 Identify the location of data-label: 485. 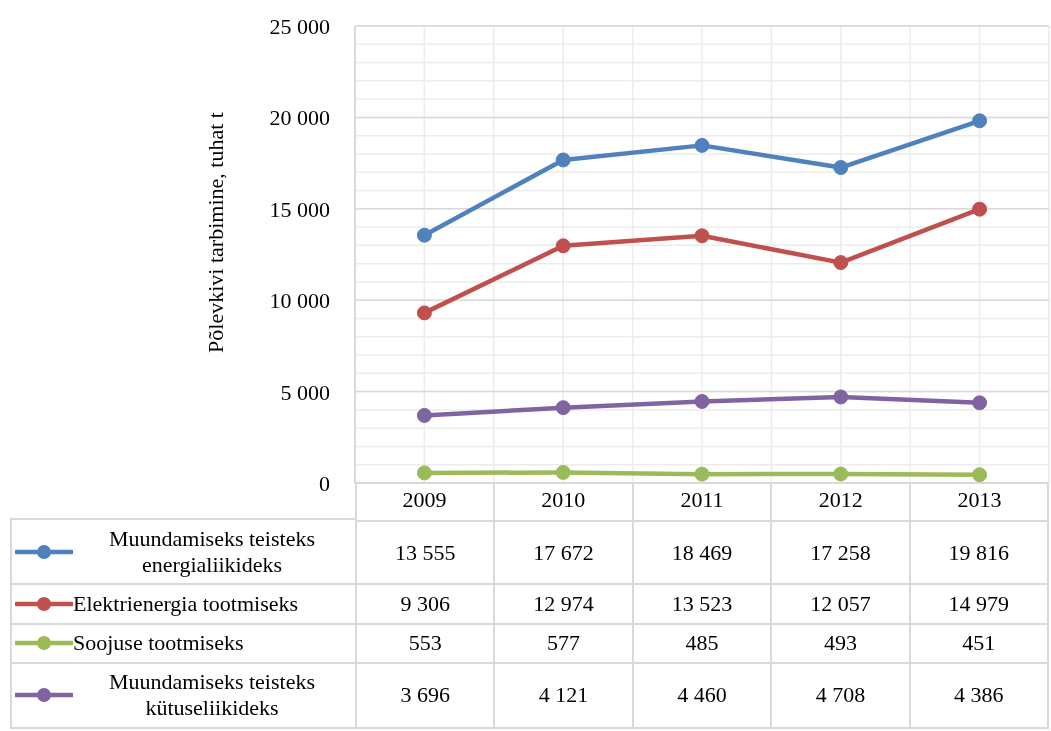
(702, 643).